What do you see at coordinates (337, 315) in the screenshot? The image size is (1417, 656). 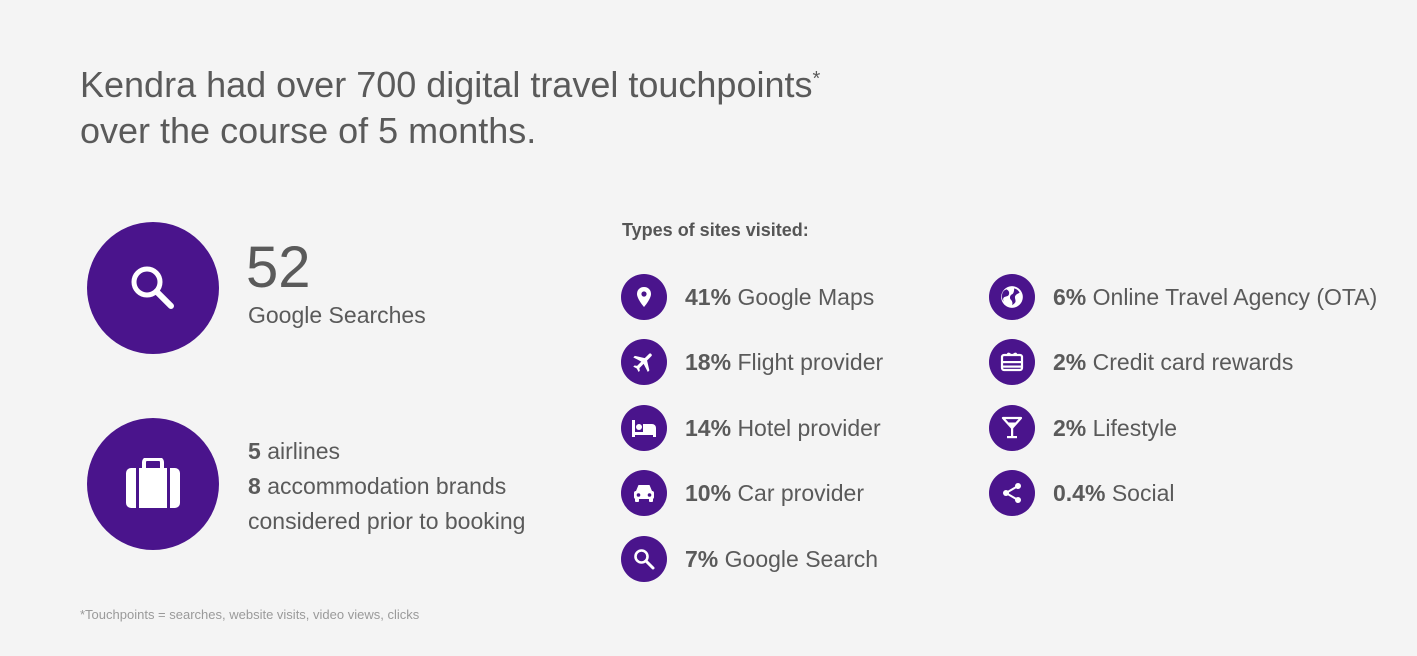 I see `searches-label: Google Searches` at bounding box center [337, 315].